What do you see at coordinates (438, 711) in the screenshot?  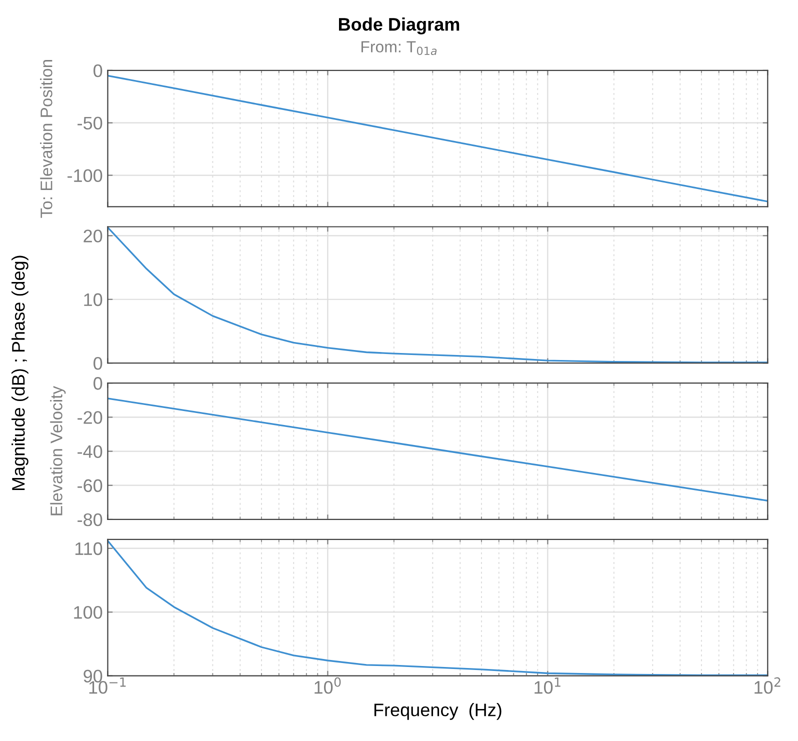 I see `x-axis-title: Frequency (Hz)` at bounding box center [438, 711].